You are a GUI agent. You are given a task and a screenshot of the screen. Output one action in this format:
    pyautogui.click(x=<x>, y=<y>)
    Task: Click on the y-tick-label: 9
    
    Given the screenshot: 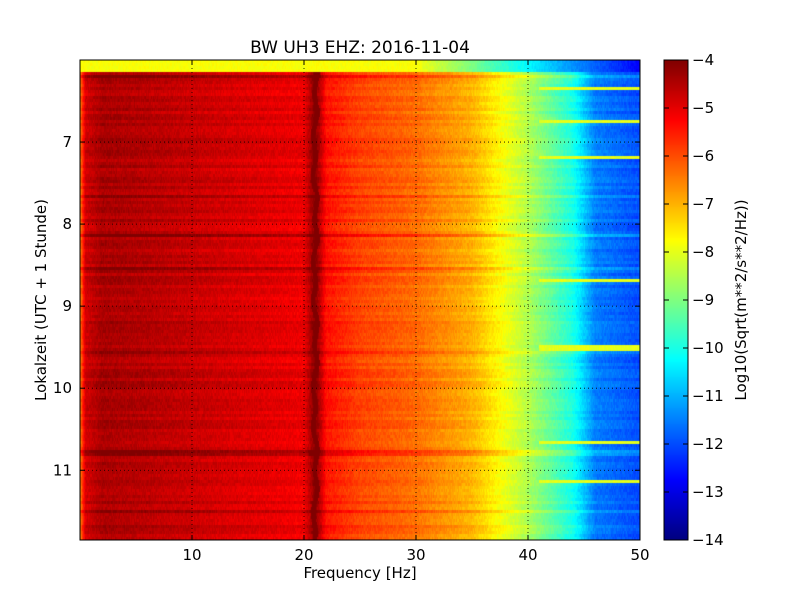 What is the action you would take?
    pyautogui.click(x=67, y=306)
    